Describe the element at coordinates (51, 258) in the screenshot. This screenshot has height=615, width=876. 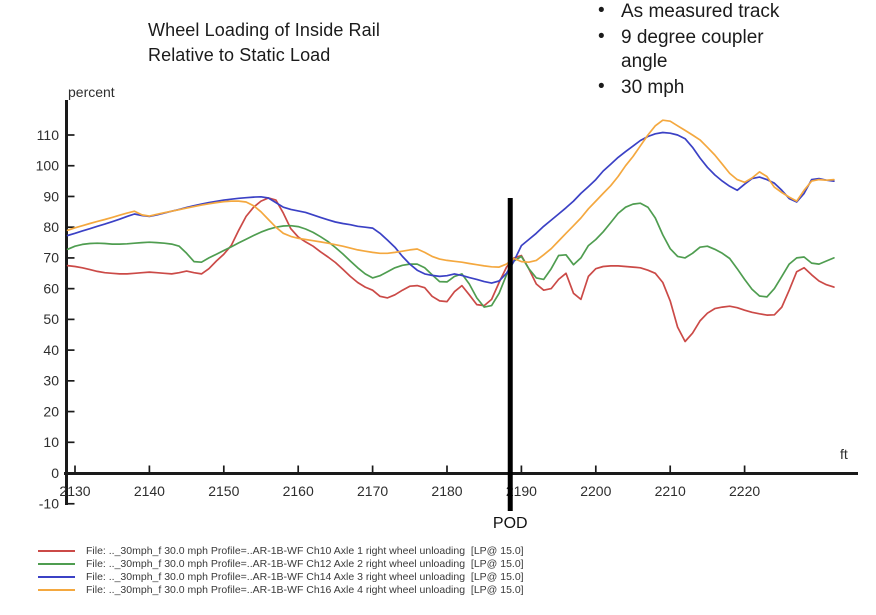
I see `y-tick-label: 70` at that location.